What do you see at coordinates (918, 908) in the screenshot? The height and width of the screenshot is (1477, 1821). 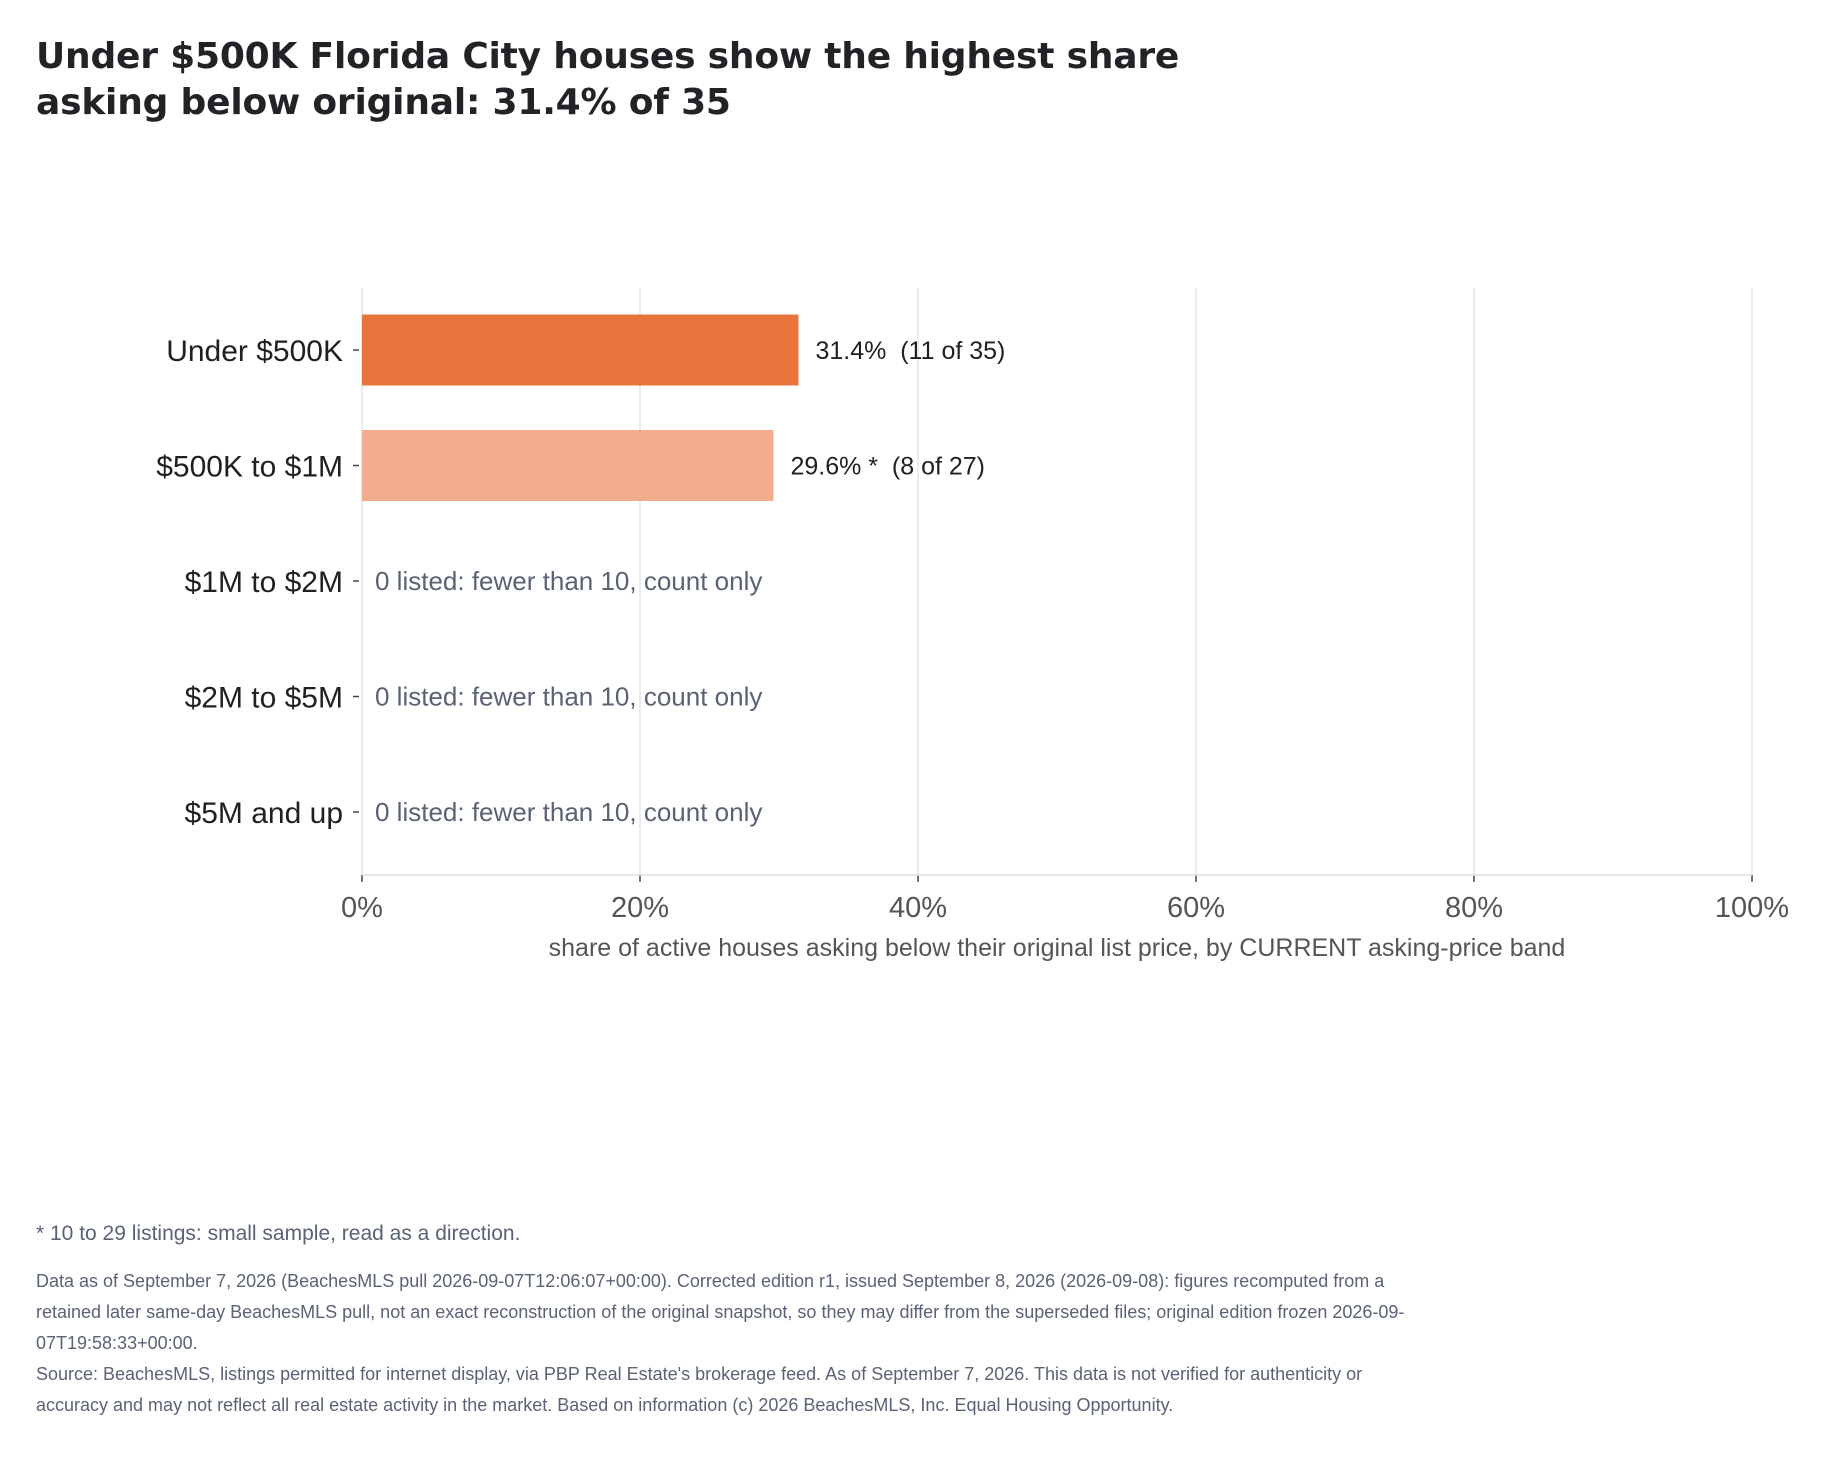 I see `x-tick-label: 40%` at bounding box center [918, 908].